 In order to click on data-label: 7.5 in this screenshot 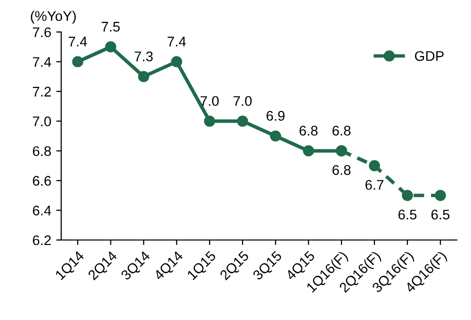, I will do `click(111, 27)`.